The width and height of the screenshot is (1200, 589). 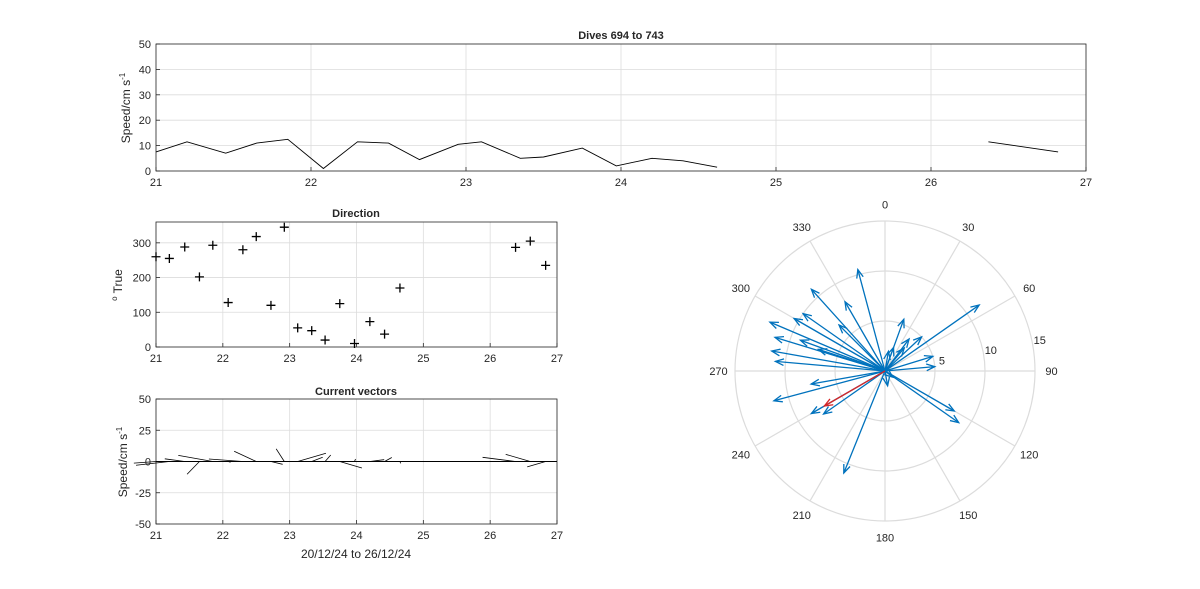 What do you see at coordinates (345, 461) in the screenshot?
I see `vectors-stick-marks` at bounding box center [345, 461].